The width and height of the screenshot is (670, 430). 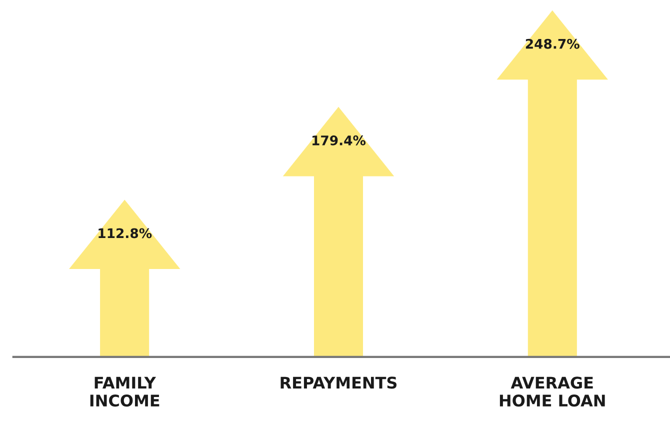 I want to click on x-tick-label: FAMILY INCOME, so click(x=125, y=391).